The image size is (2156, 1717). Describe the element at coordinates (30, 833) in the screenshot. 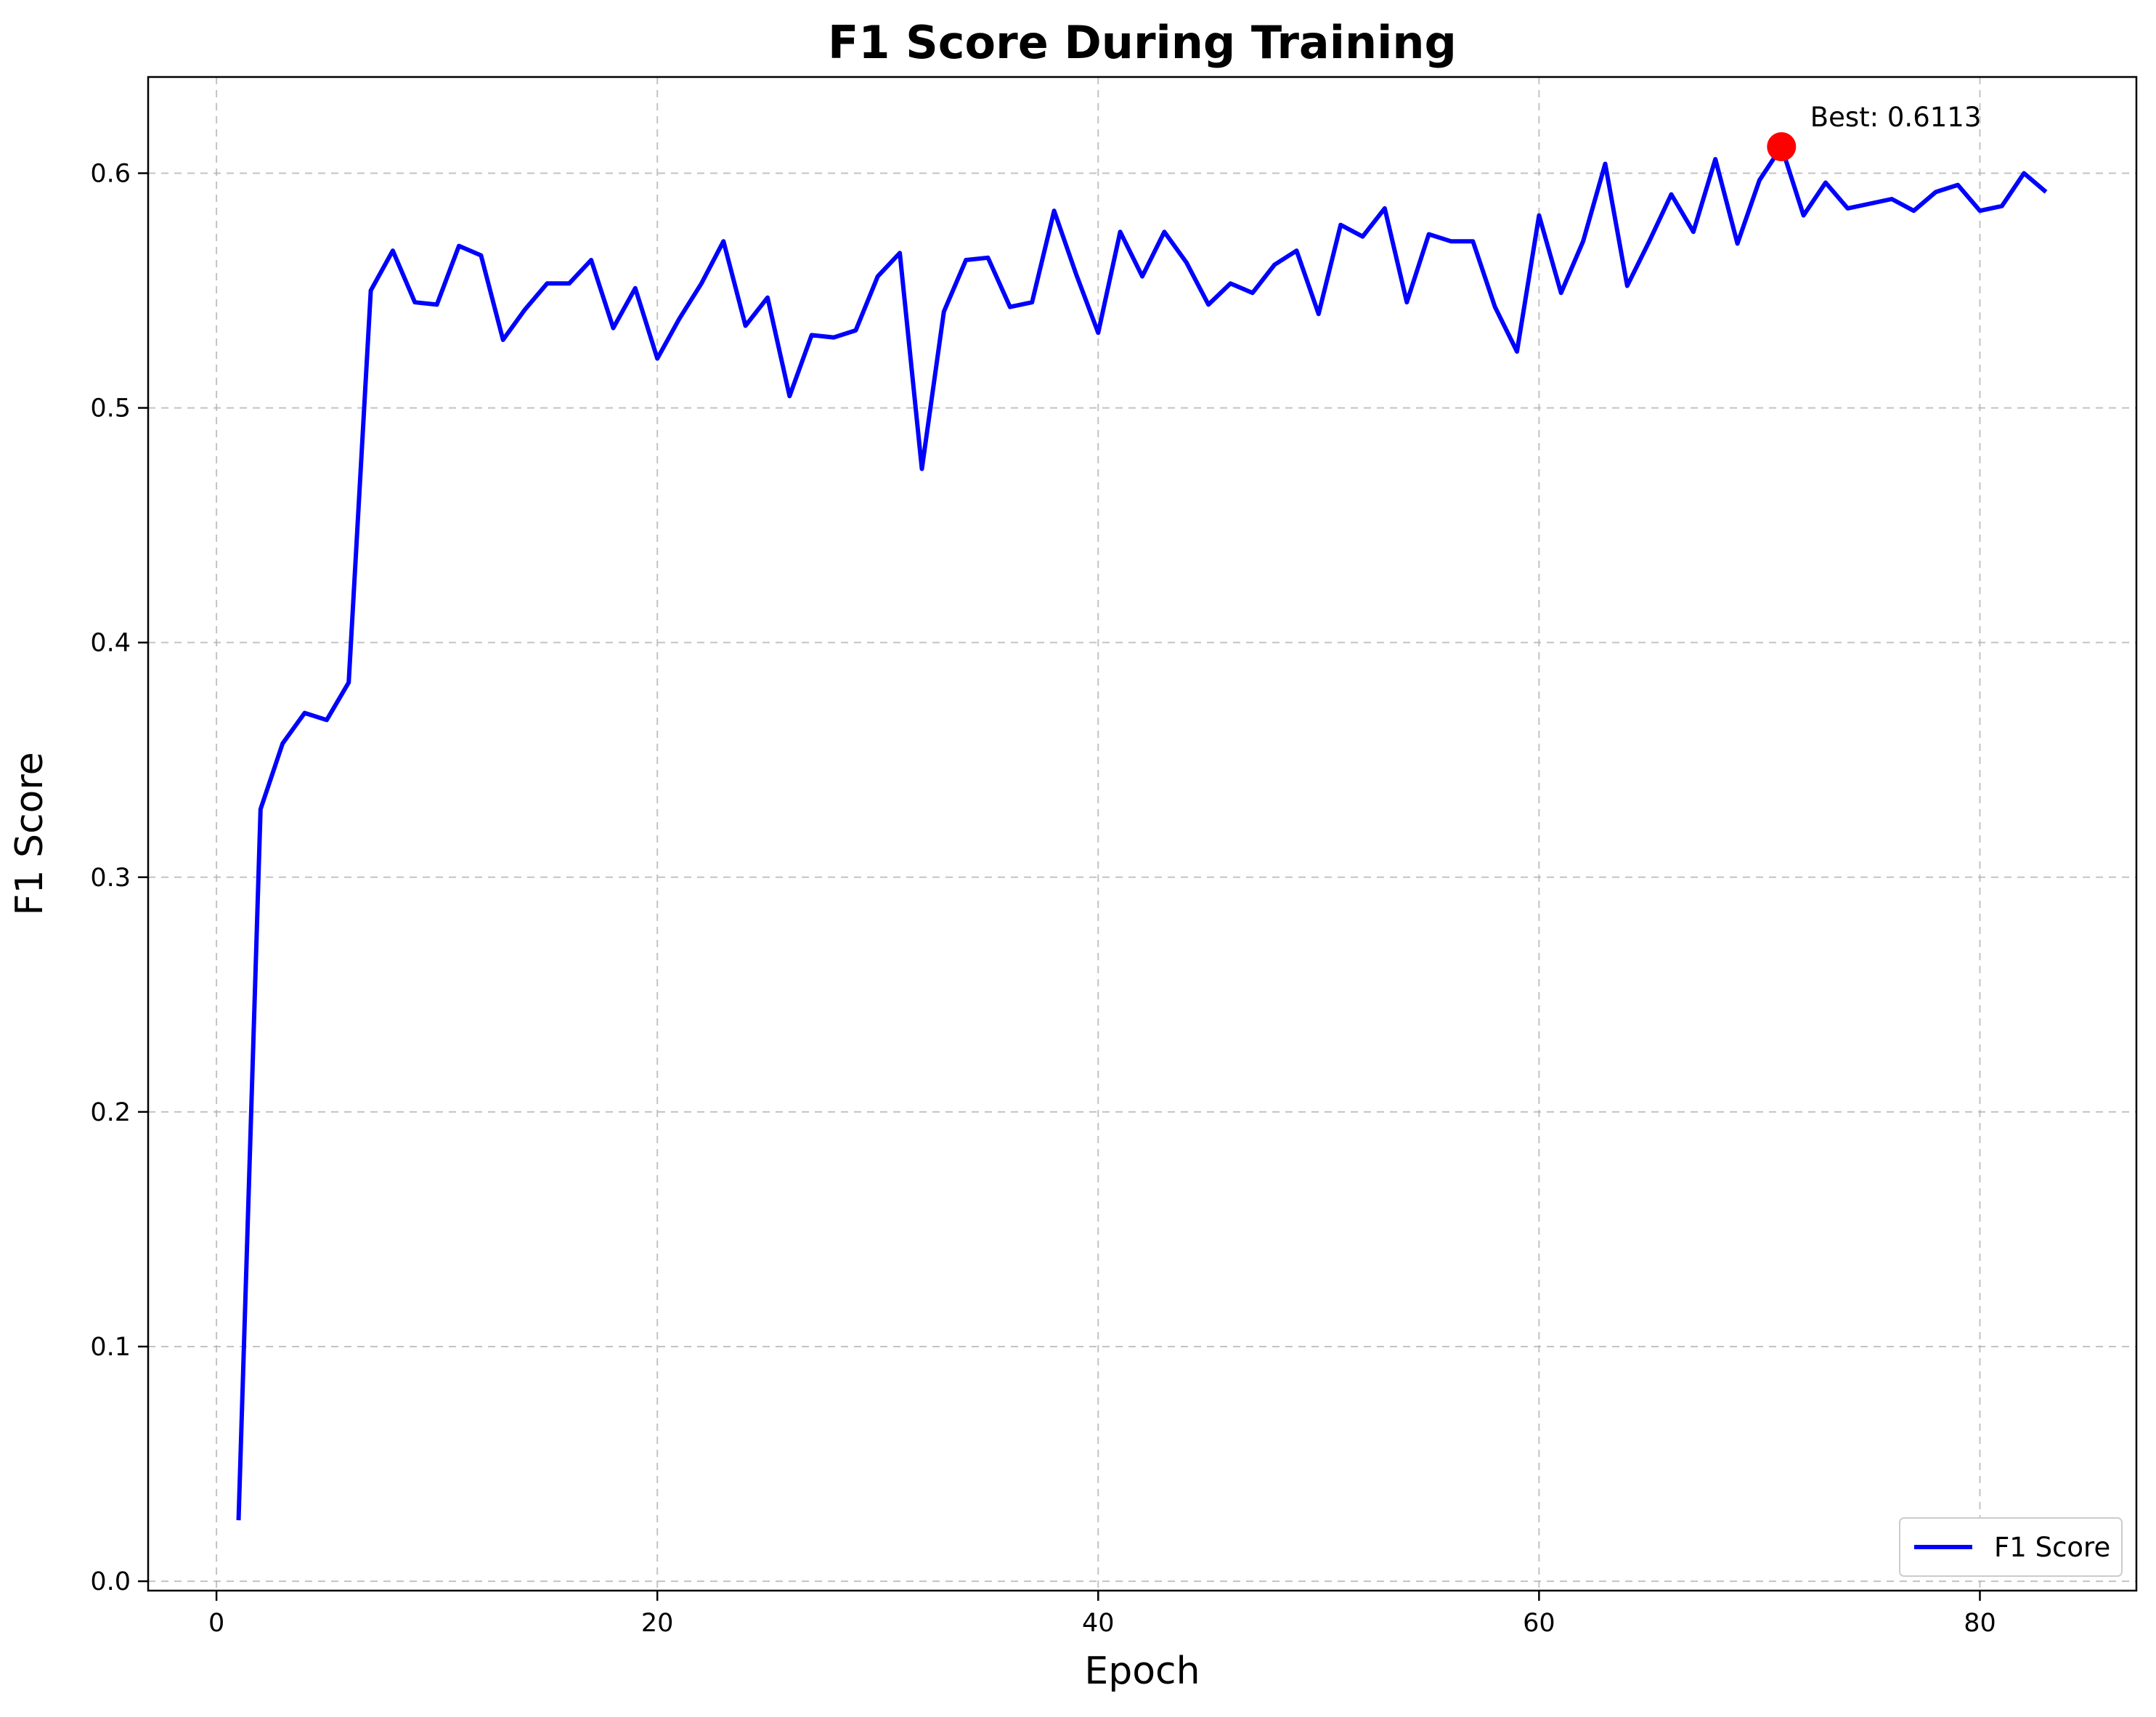

I see `y-axis-label: F1 Score` at that location.